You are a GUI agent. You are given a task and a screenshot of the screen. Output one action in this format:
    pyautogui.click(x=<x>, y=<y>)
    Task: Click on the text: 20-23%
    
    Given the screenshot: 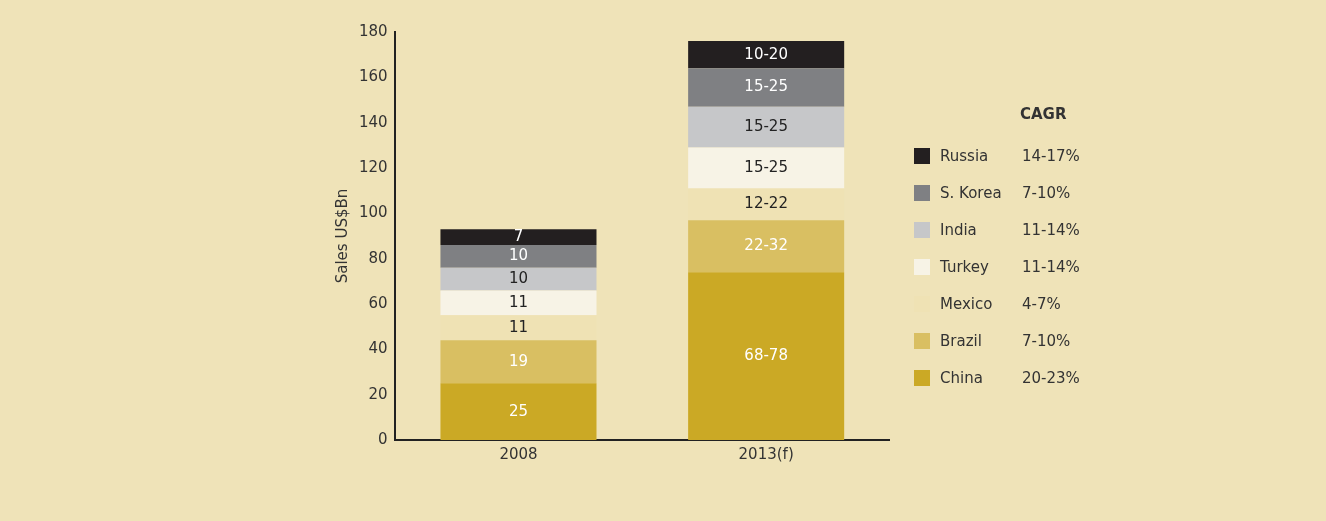 What is the action you would take?
    pyautogui.click(x=1051, y=377)
    